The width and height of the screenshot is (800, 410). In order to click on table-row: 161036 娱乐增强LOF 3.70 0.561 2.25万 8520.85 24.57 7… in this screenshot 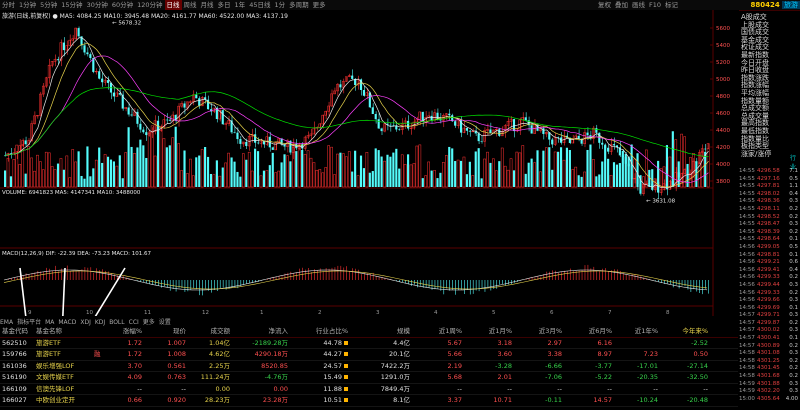, I will do `click(369, 366)`.